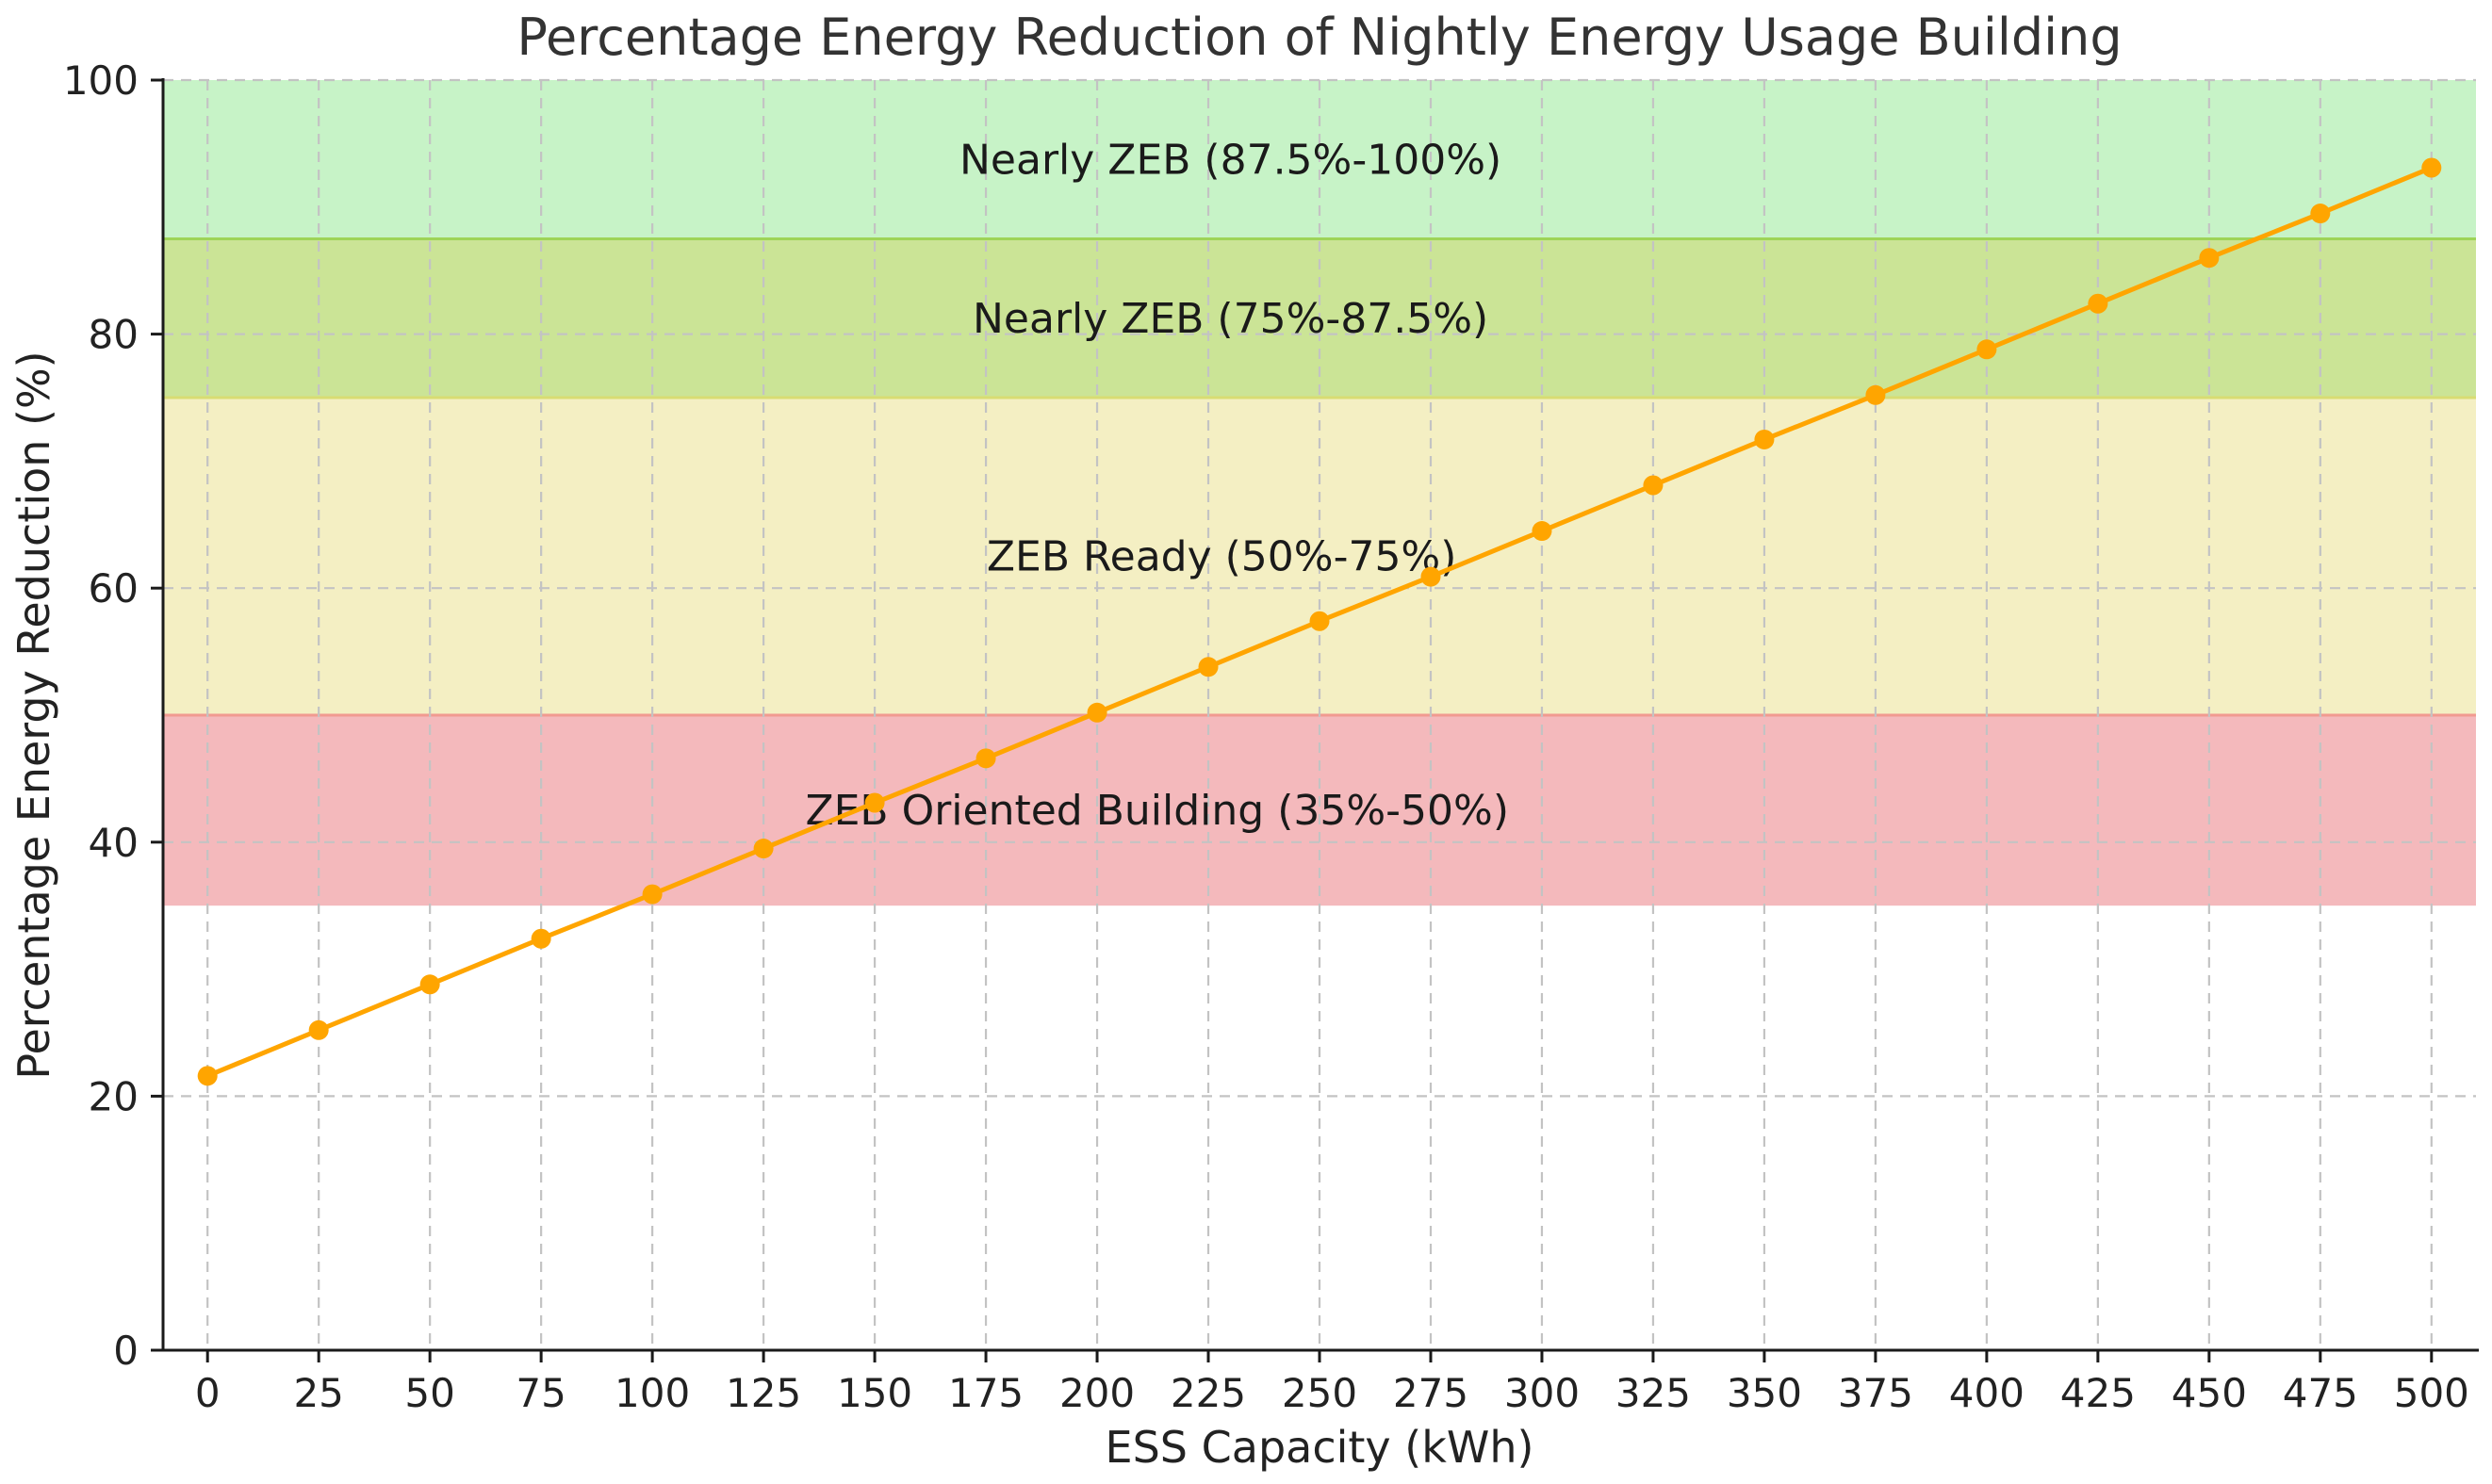  Describe the element at coordinates (1208, 1393) in the screenshot. I see `x-tick-label: 225` at that location.